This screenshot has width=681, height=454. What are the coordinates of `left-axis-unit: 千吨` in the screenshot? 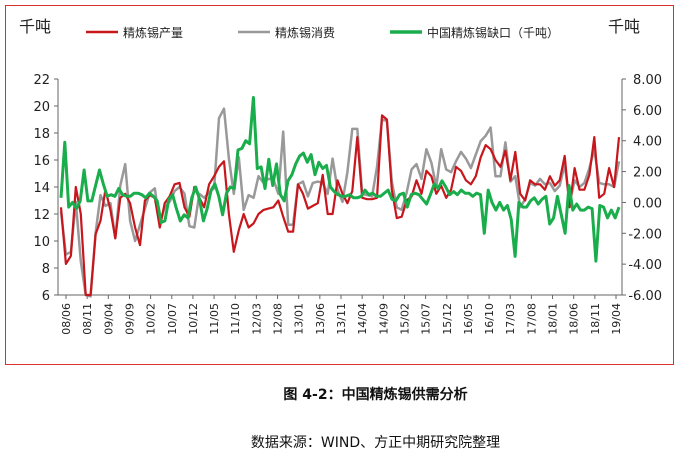 It's located at (35, 26).